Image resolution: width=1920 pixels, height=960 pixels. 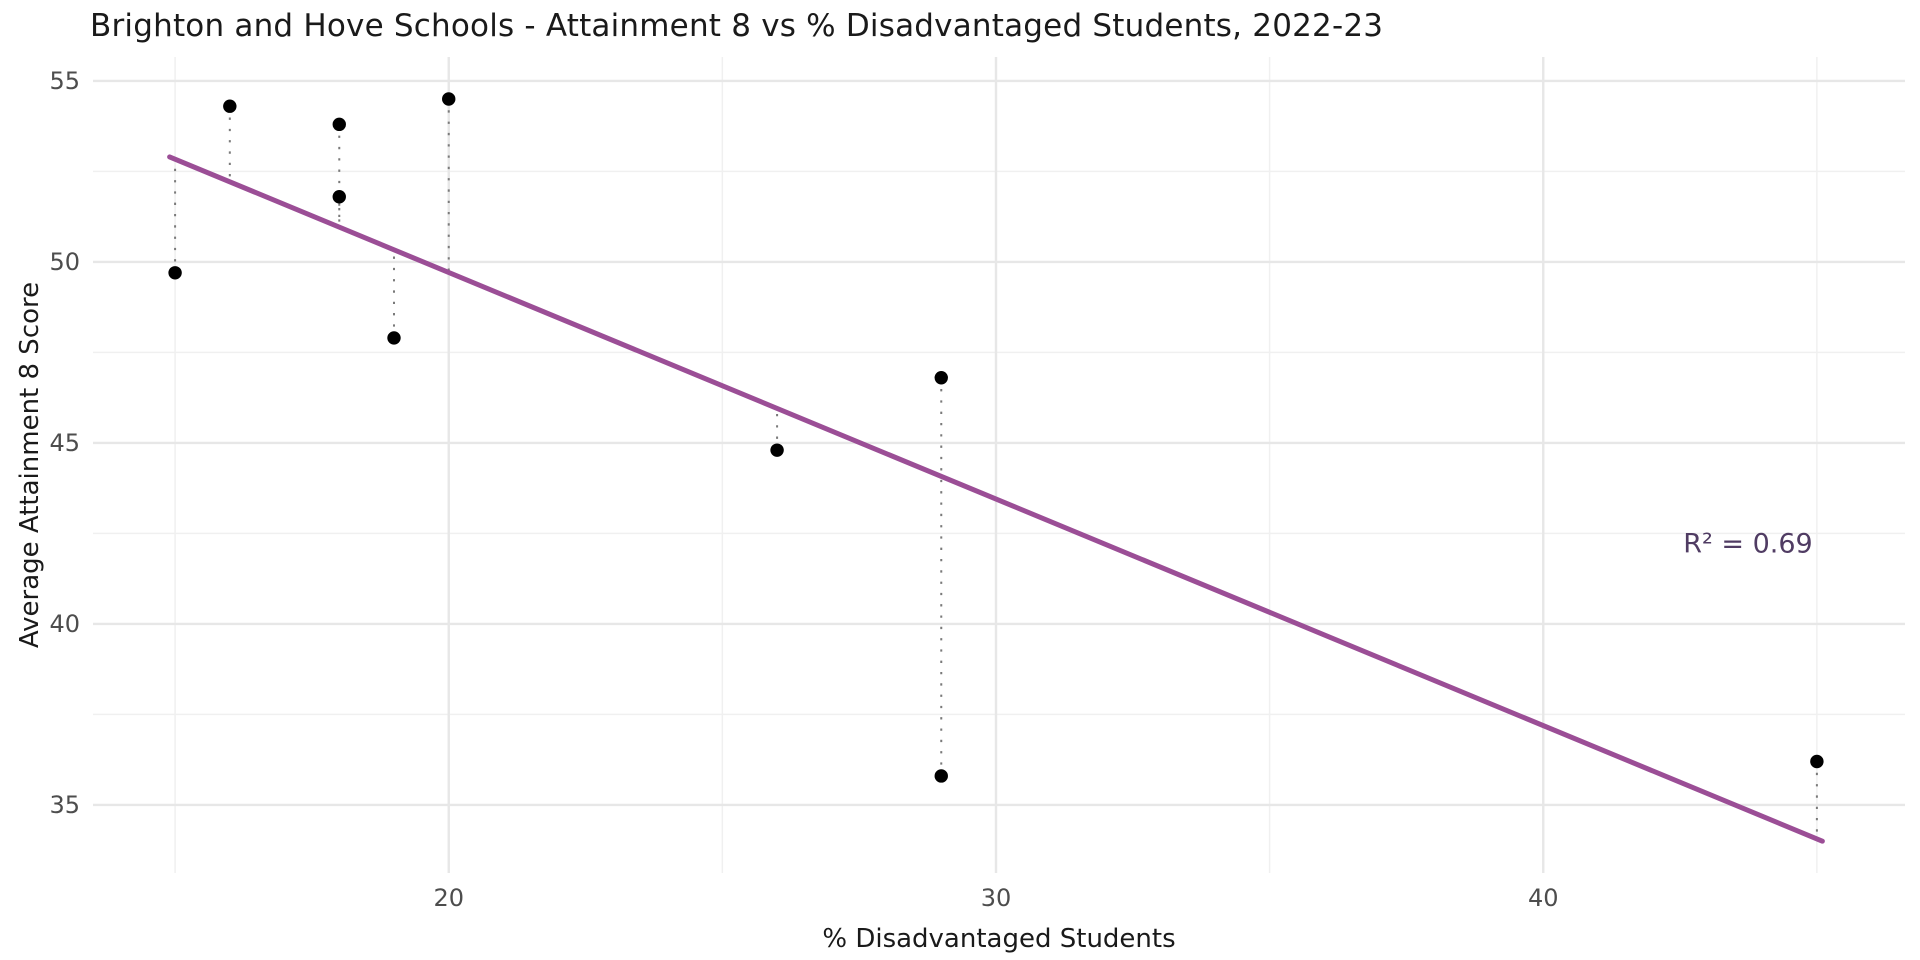 I want to click on y-tick-label: 50, so click(x=64, y=262).